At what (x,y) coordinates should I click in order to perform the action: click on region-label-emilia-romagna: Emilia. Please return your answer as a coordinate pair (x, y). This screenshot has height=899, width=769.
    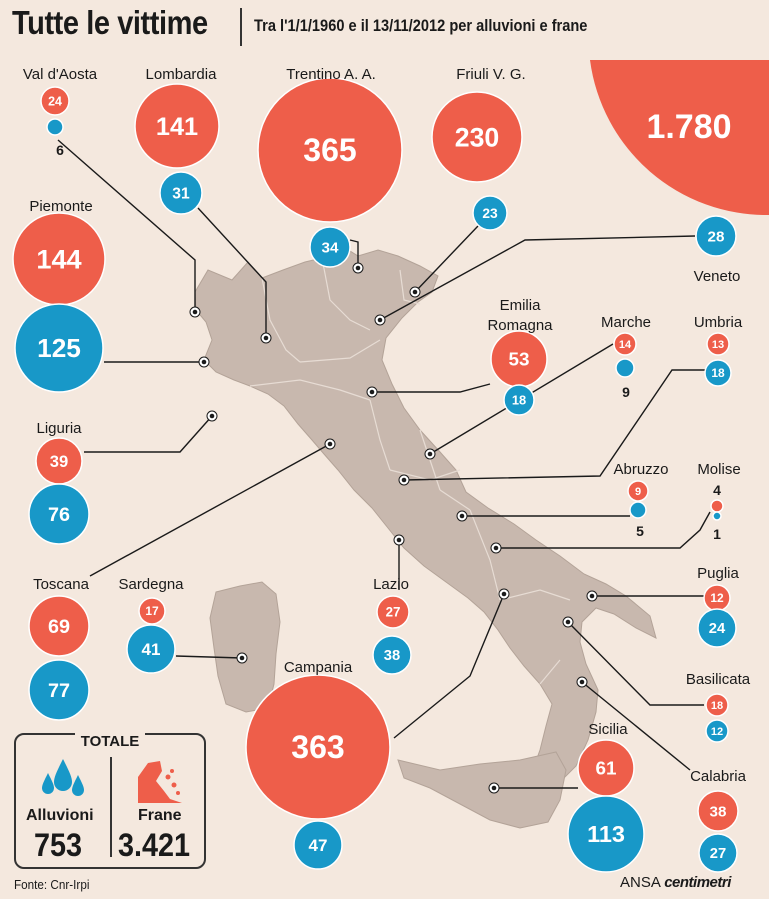
    Looking at the image, I should click on (520, 305).